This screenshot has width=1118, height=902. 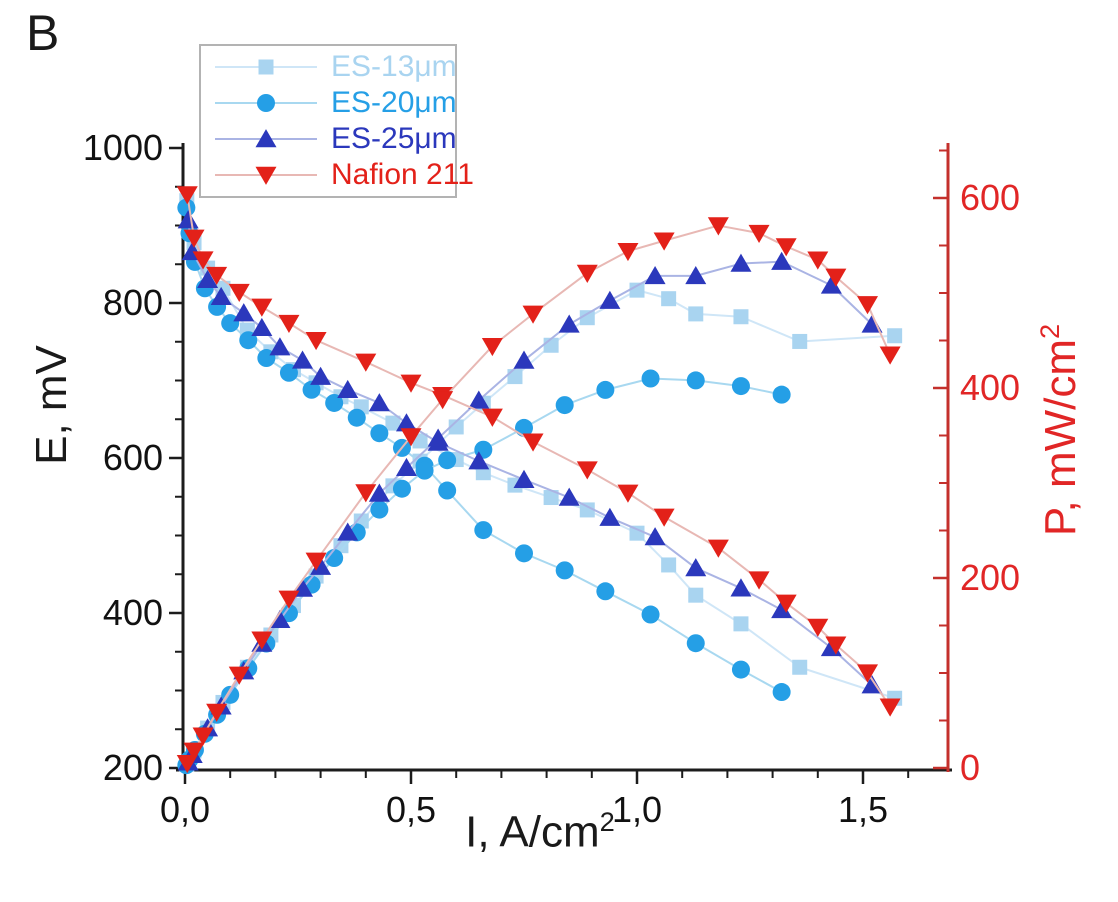 What do you see at coordinates (394, 102) in the screenshot?
I see `legend-label-es-20um: ES-20μm` at bounding box center [394, 102].